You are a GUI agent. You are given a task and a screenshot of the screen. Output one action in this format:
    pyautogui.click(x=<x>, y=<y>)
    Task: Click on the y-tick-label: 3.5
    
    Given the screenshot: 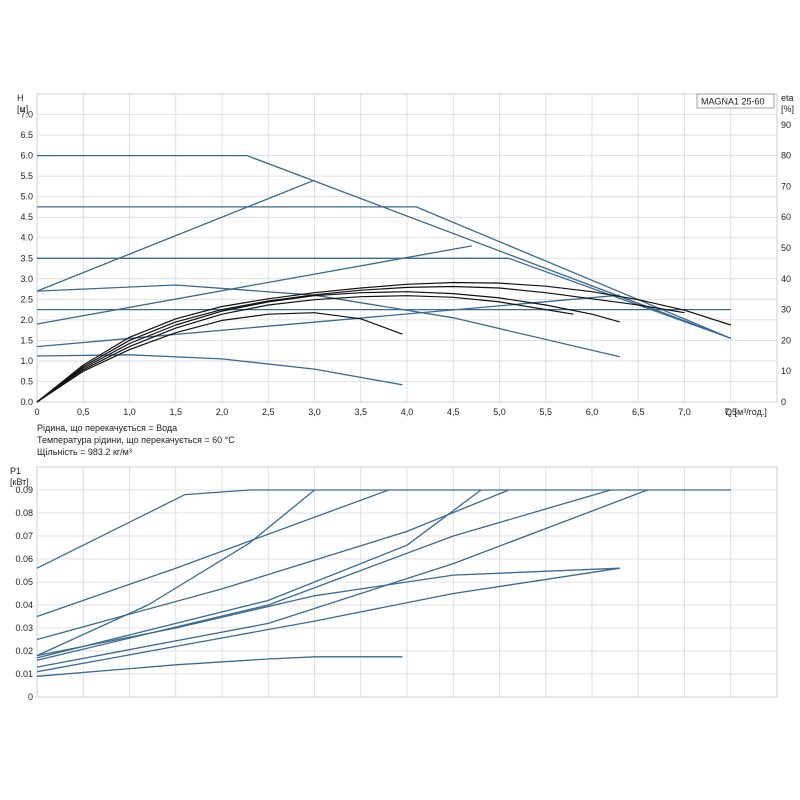 What is the action you would take?
    pyautogui.click(x=26, y=258)
    